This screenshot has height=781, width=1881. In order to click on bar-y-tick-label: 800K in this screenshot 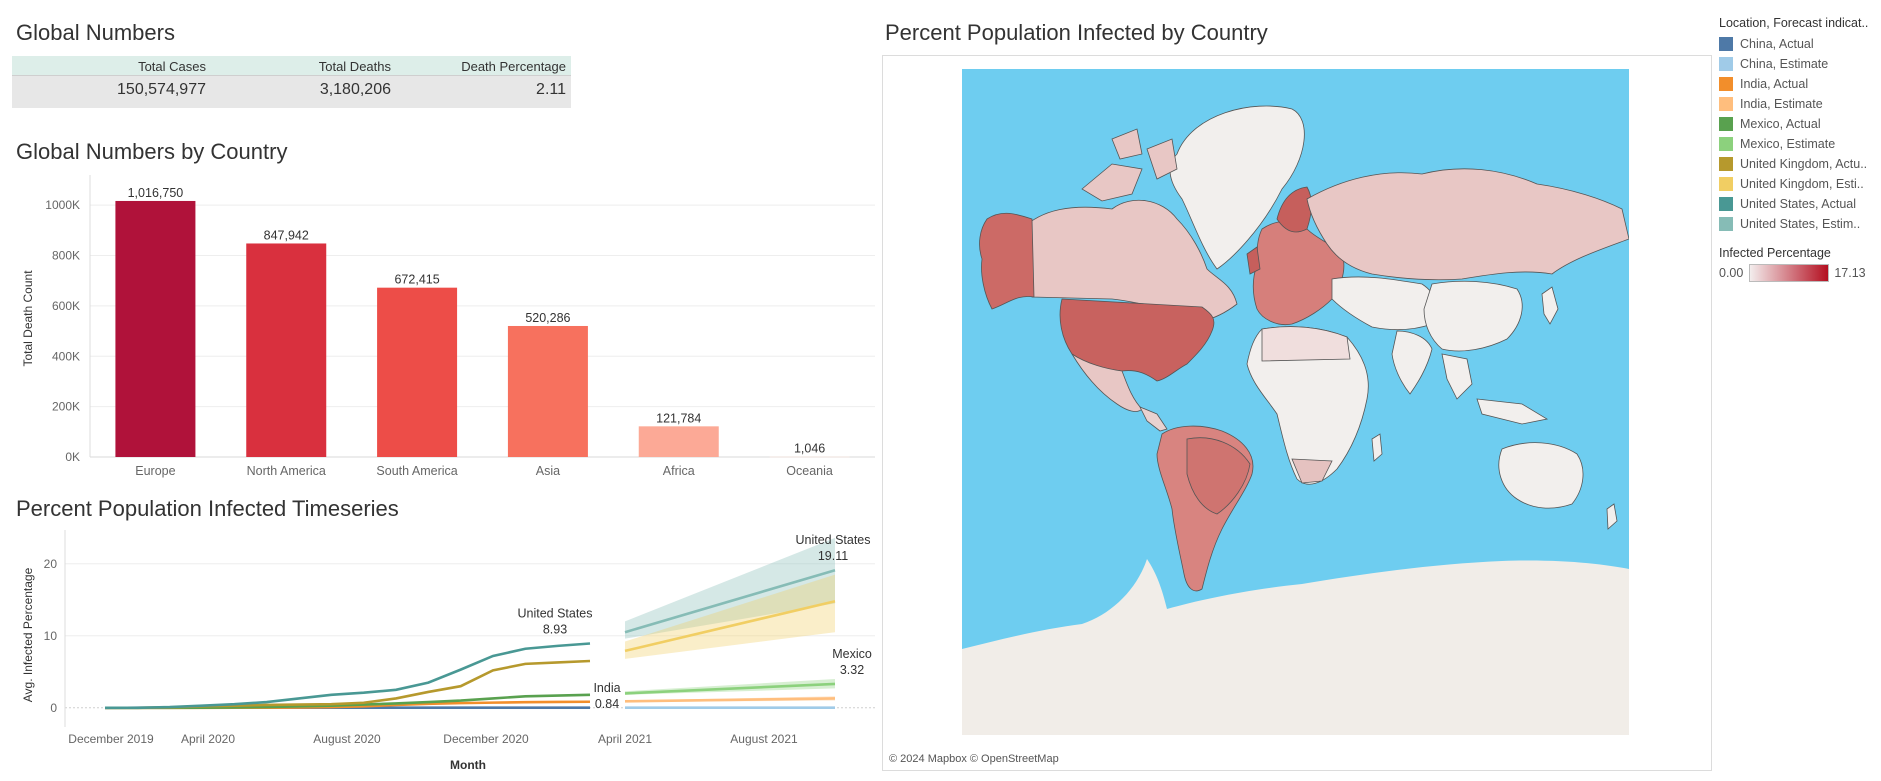, I will do `click(66, 256)`.